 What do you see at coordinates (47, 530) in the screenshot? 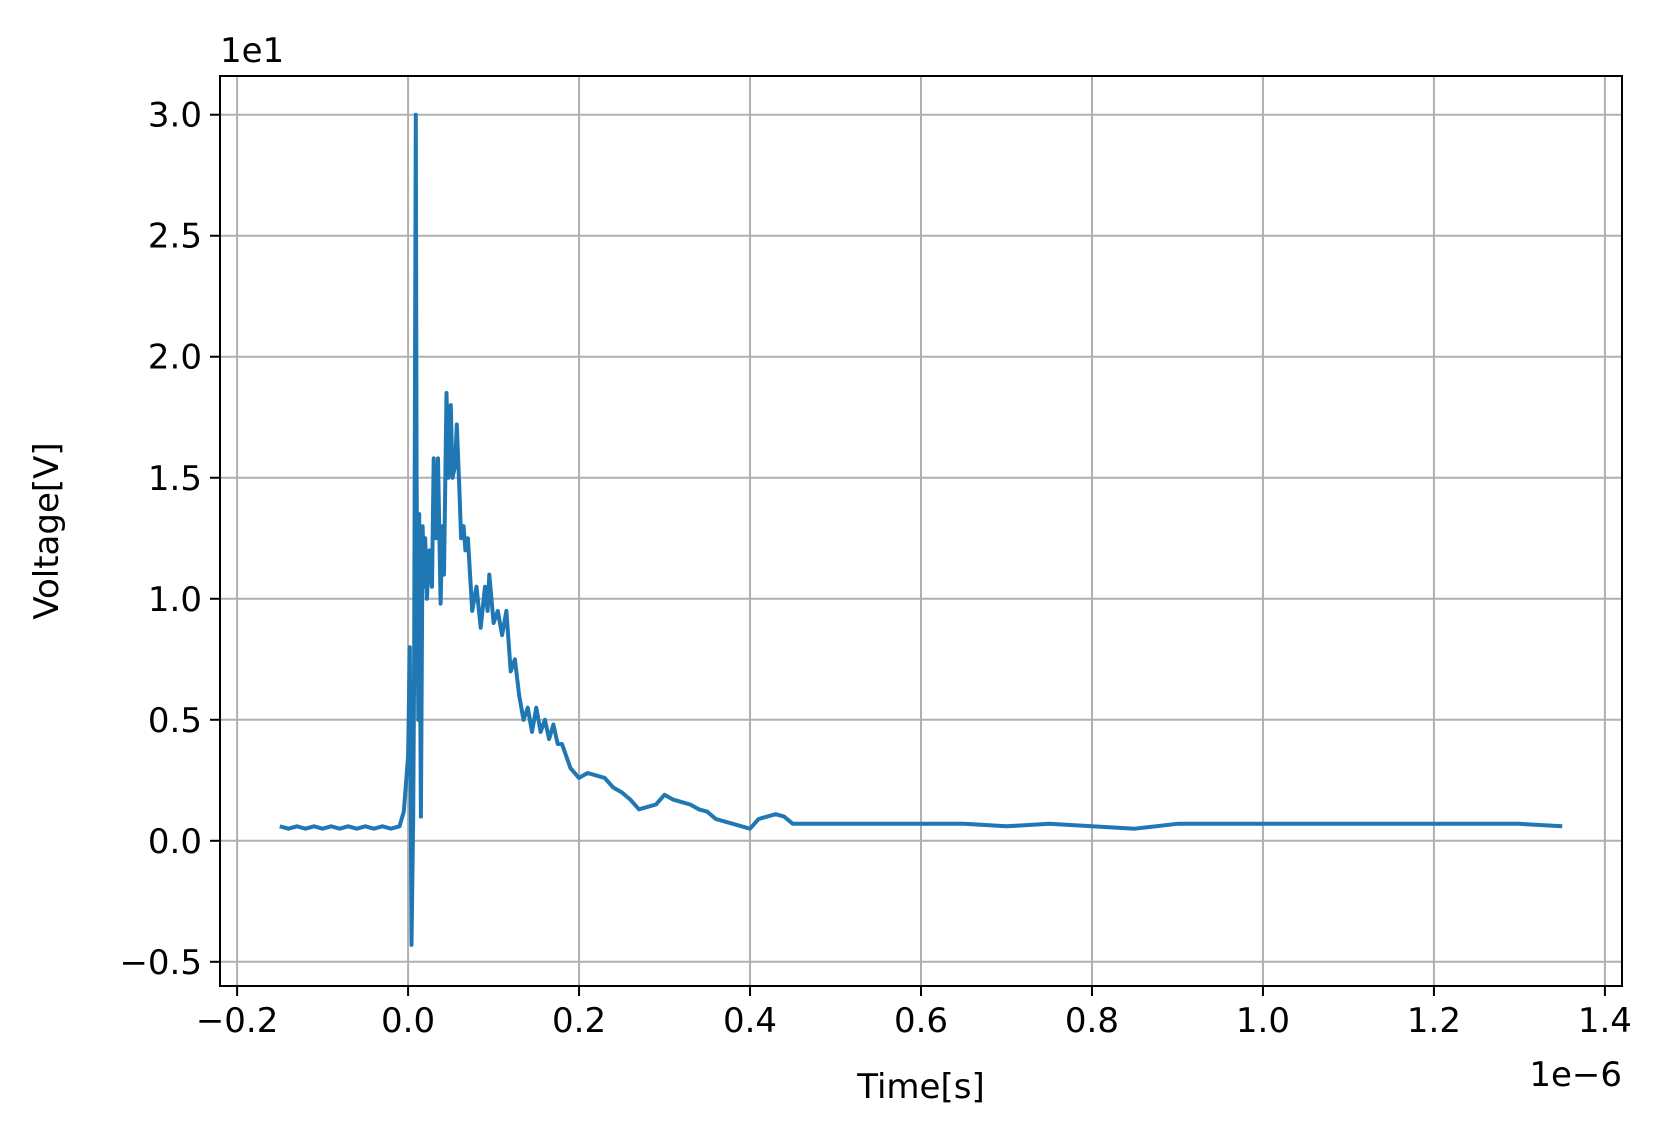
I see `y-axis-label: Voltage[V]` at bounding box center [47, 530].